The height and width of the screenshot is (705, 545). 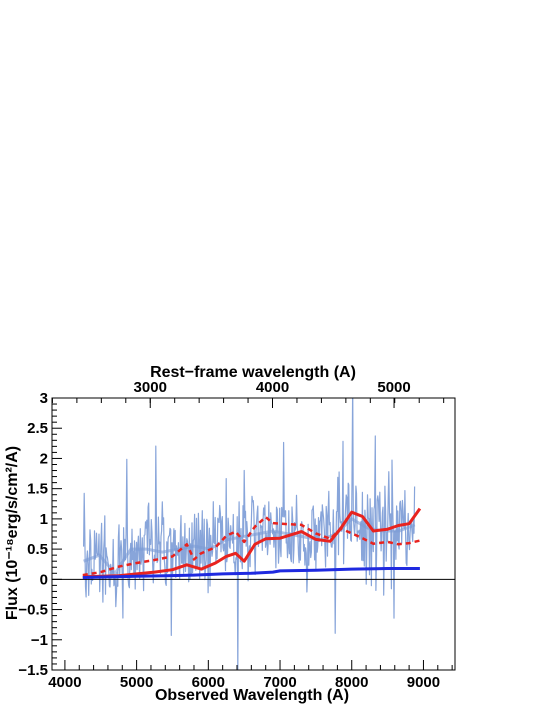 I want to click on top-axis-title: Rest−frame wavelength (A), so click(x=253, y=372).